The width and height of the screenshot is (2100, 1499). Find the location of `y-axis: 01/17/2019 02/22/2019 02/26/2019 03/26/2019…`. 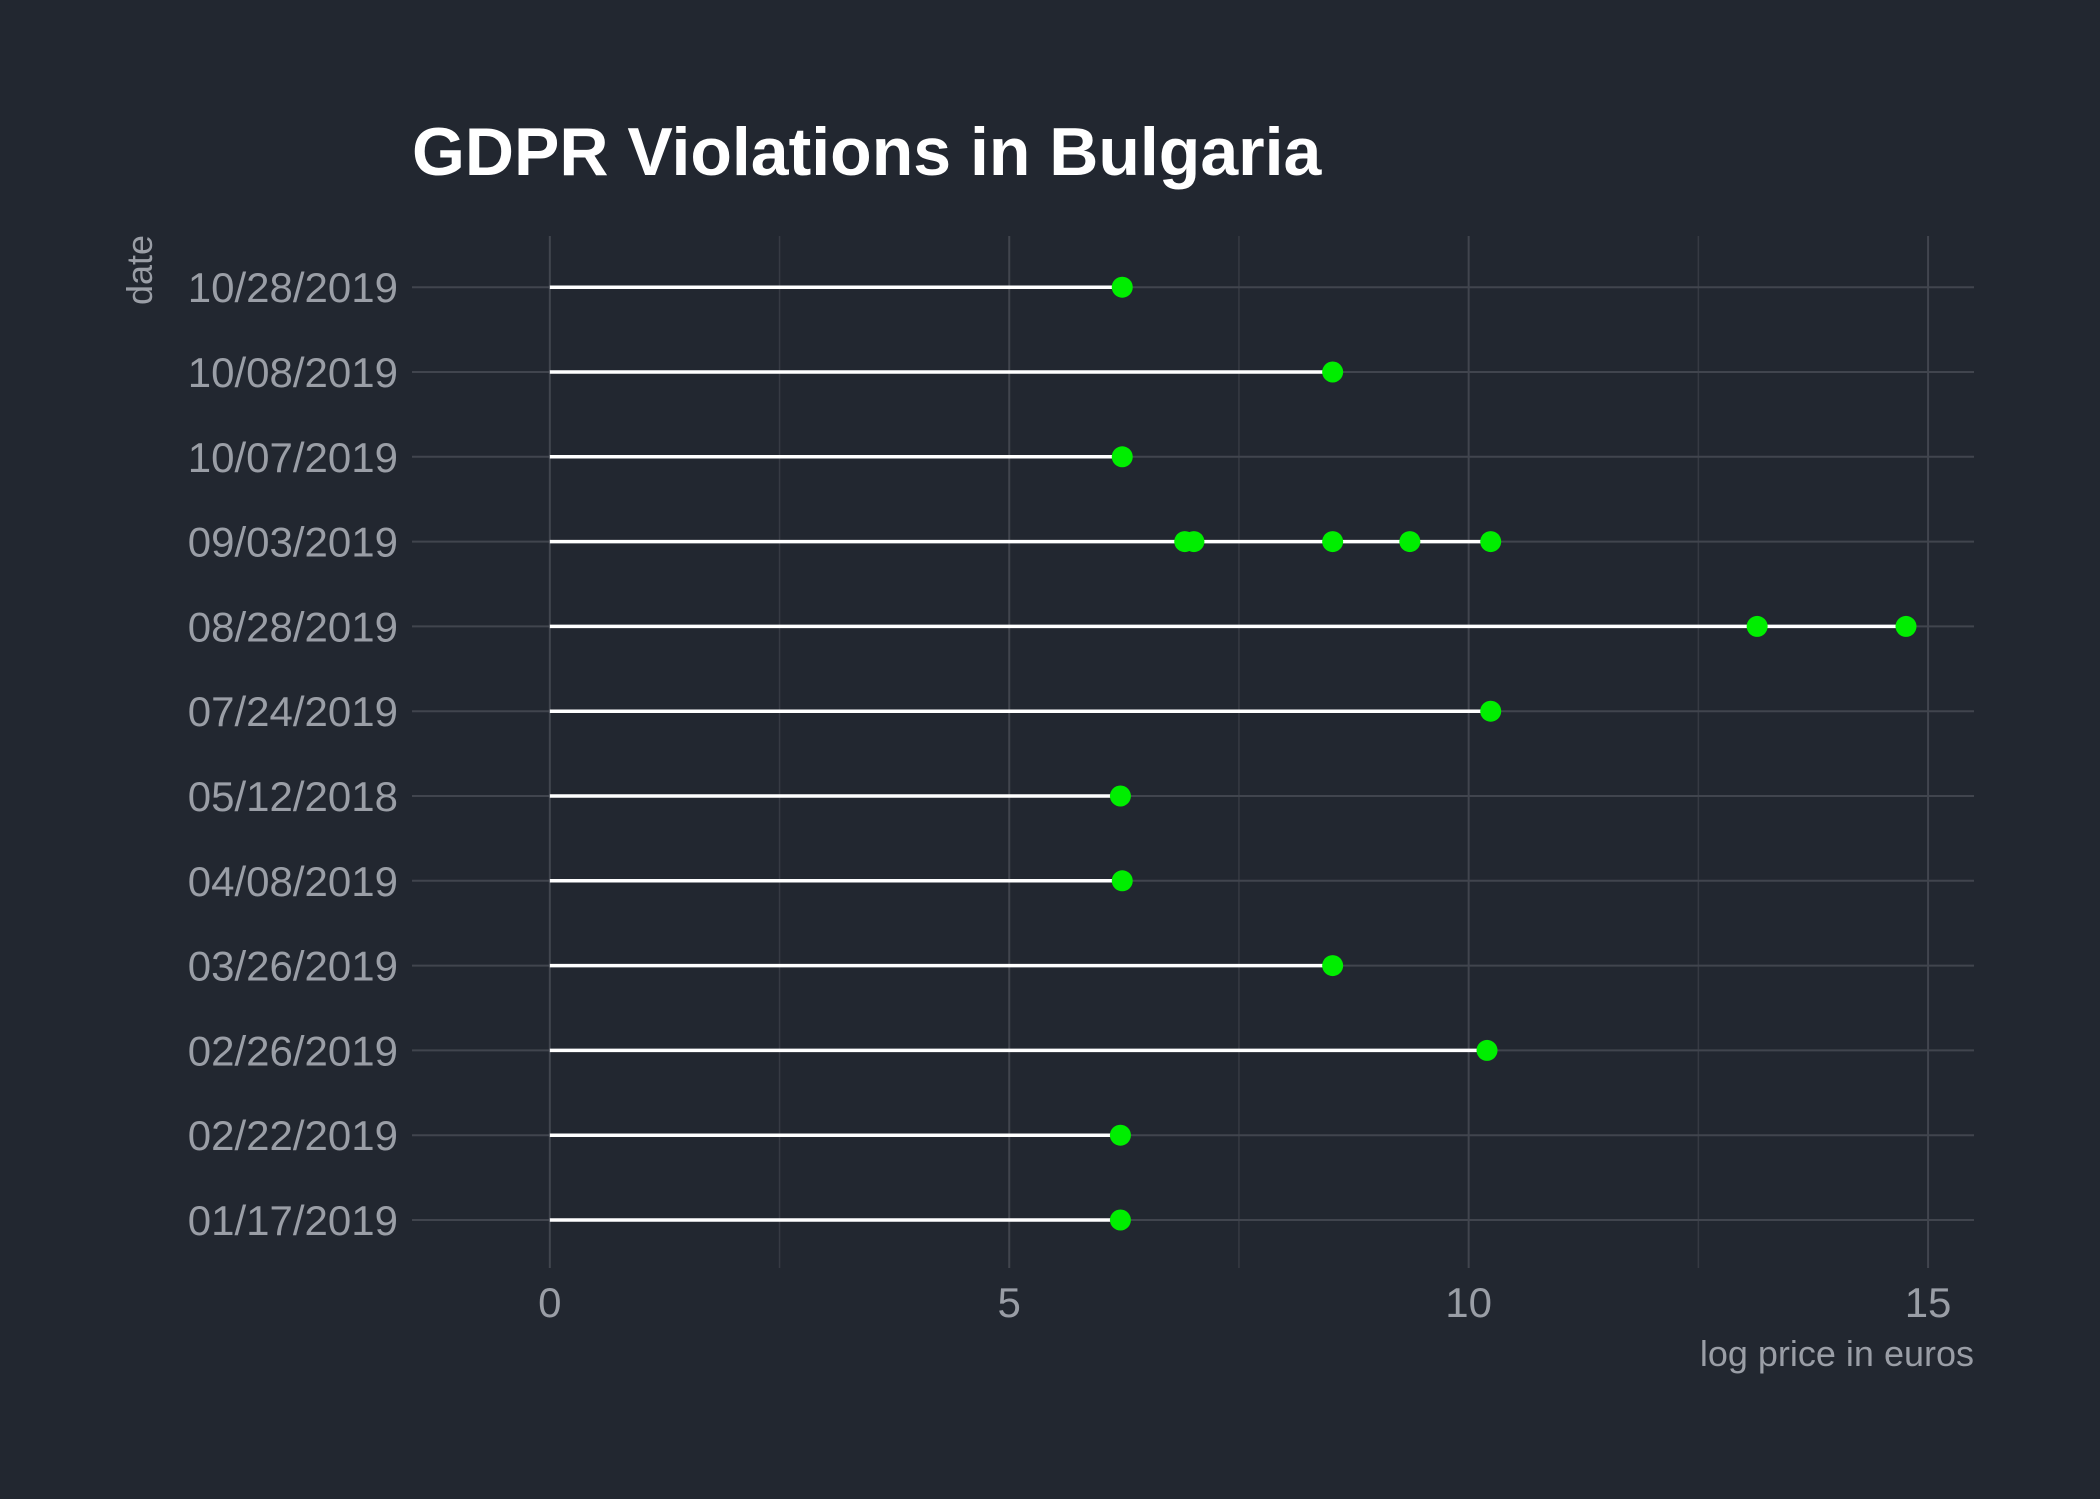

y-axis: 01/17/2019 02/22/2019 02/26/2019 03/26/2019… is located at coordinates (293, 754).